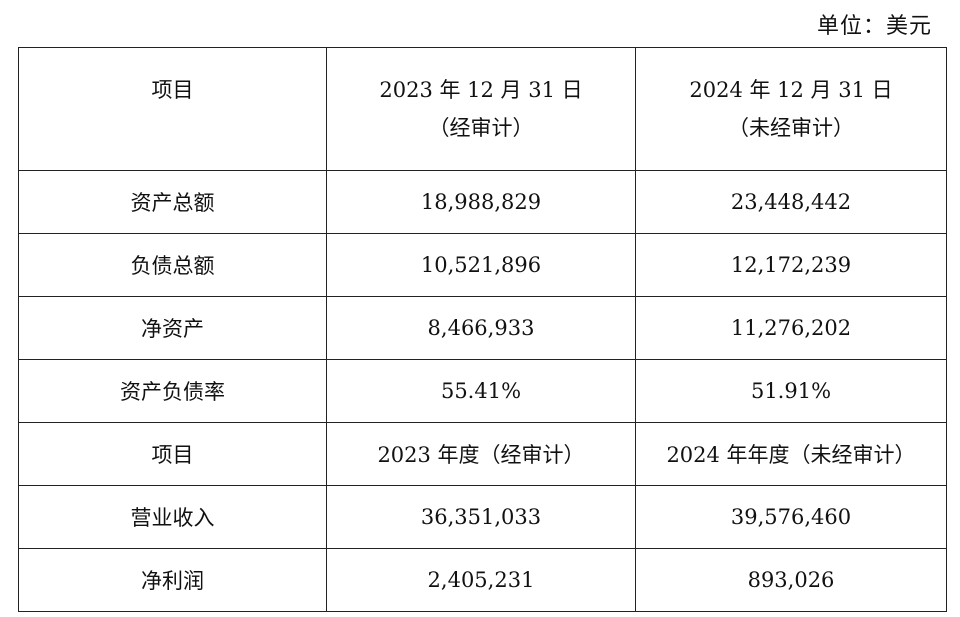 The height and width of the screenshot is (617, 960). What do you see at coordinates (172, 454) in the screenshot?
I see `income-header-item: 项目` at bounding box center [172, 454].